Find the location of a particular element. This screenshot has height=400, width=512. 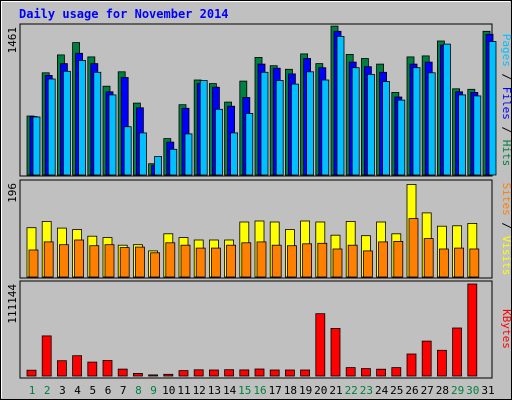

legend-hits: Hits is located at coordinates (506, 153).